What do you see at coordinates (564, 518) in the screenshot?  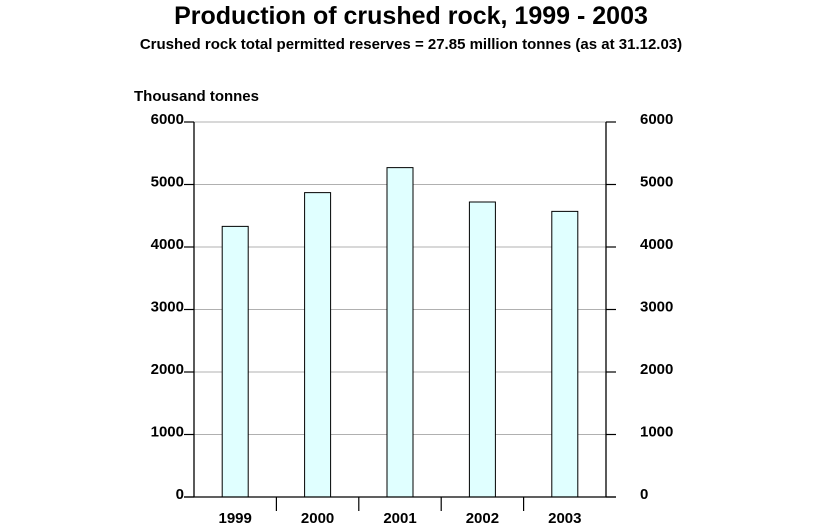 I see `x-tick-label: 2003` at bounding box center [564, 518].